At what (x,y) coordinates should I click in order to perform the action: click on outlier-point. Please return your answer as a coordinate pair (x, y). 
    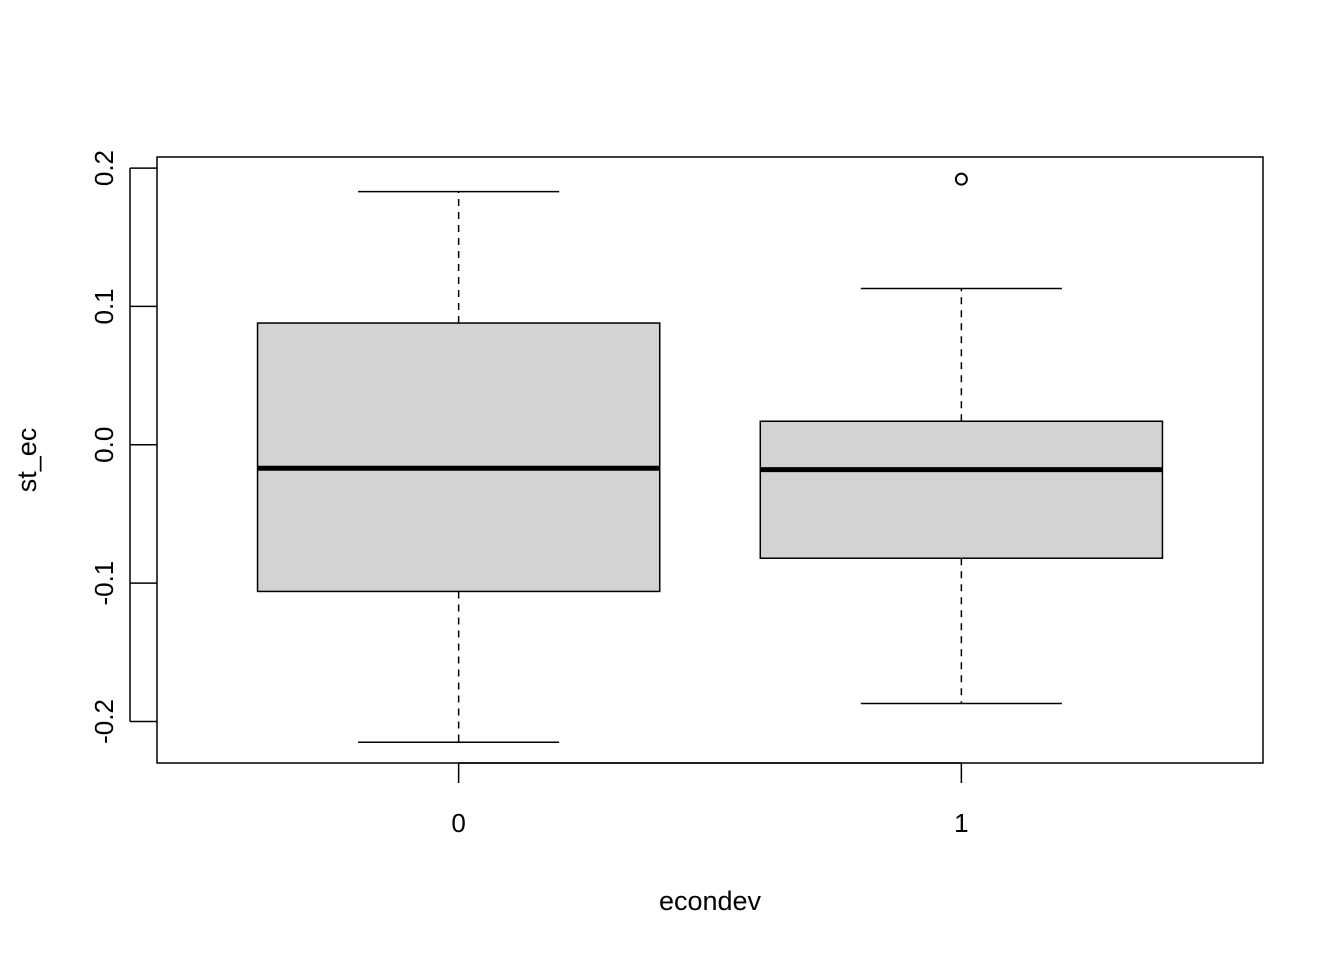
    Looking at the image, I should click on (961, 179).